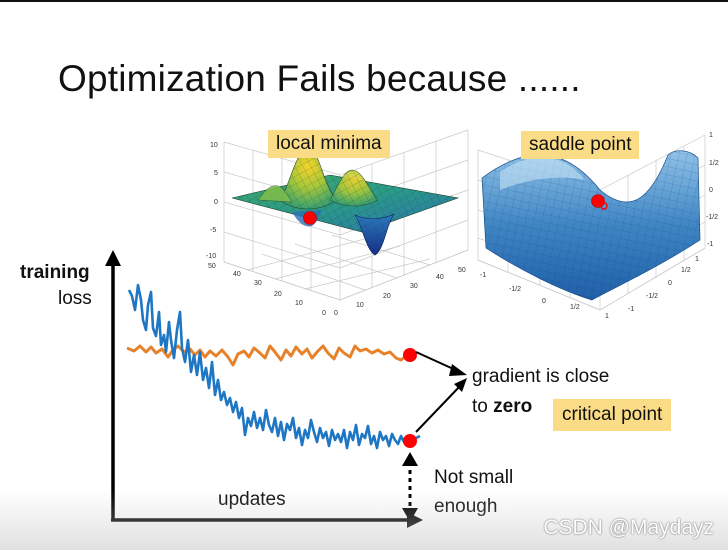 This screenshot has width=728, height=550. Describe the element at coordinates (213, 230) in the screenshot. I see `lm-ztick-3: -5` at that location.